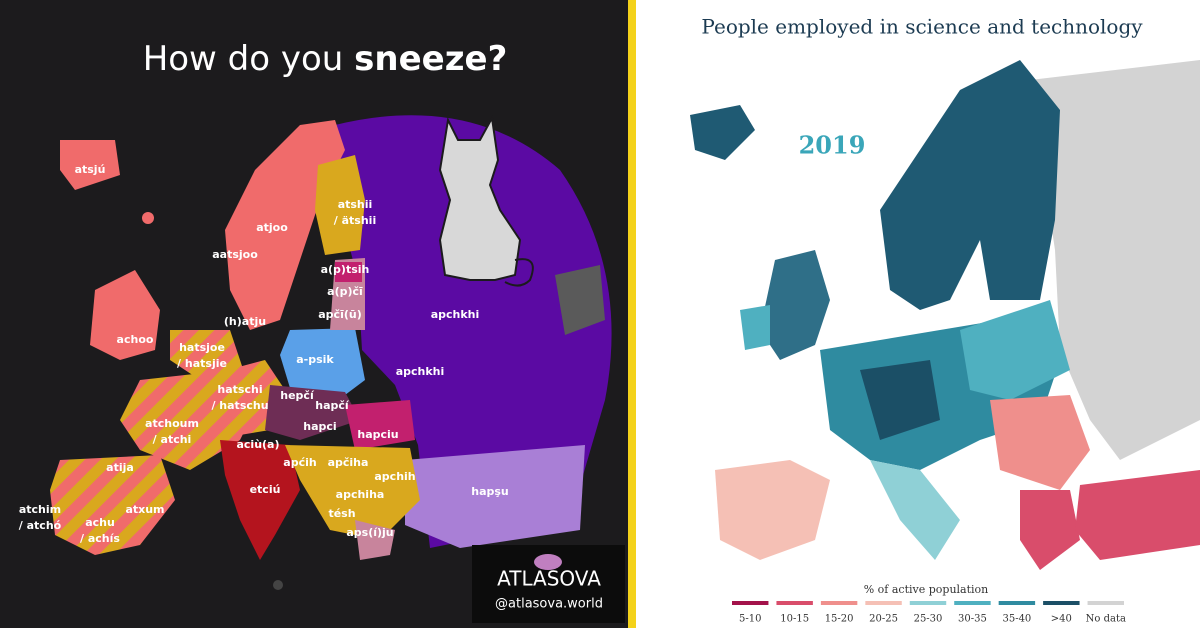 The height and width of the screenshot is (628, 1200). What do you see at coordinates (40, 509) in the screenshot?
I see `map-label: atchim` at bounding box center [40, 509].